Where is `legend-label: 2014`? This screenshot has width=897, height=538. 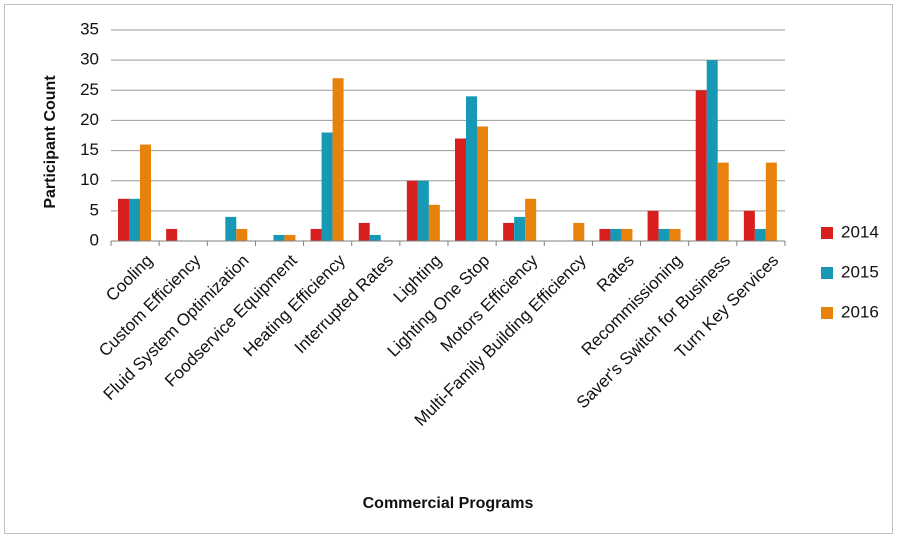 legend-label: 2014 is located at coordinates (860, 231).